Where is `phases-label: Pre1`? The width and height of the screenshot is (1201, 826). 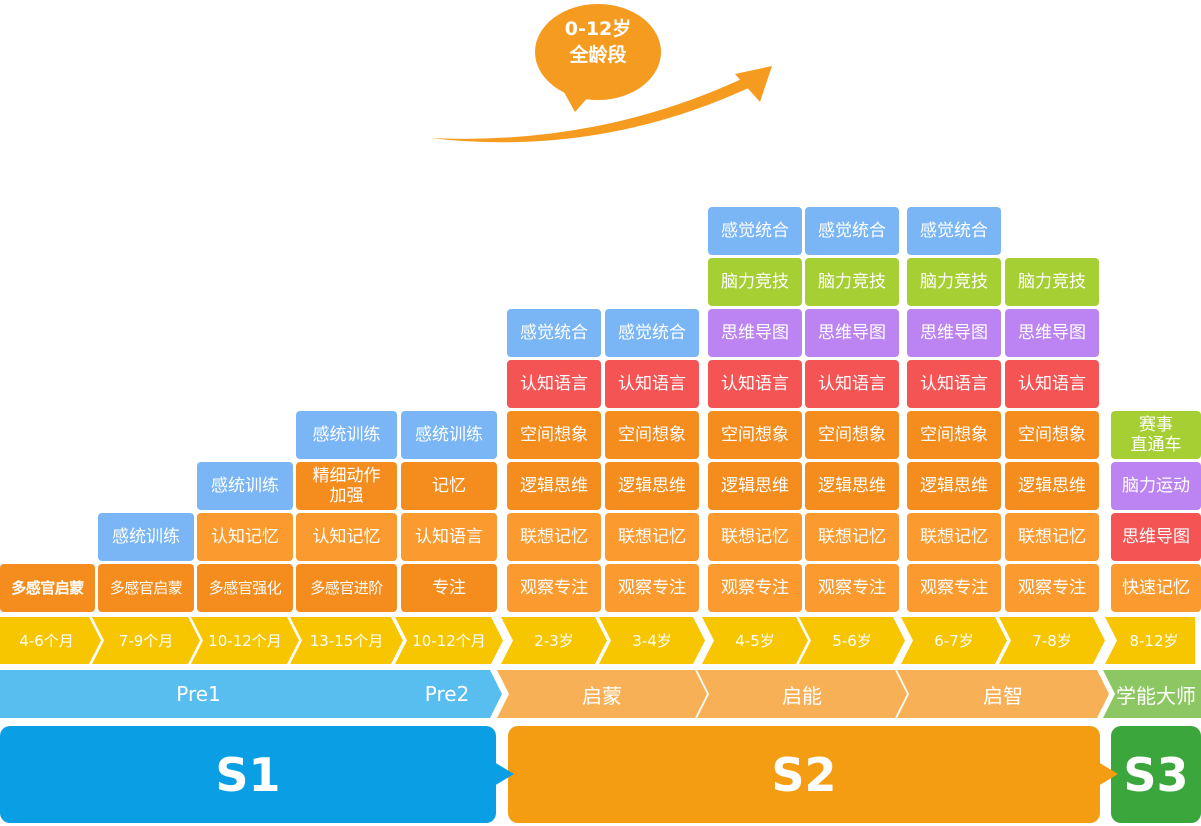
phases-label: Pre1 is located at coordinates (198, 694).